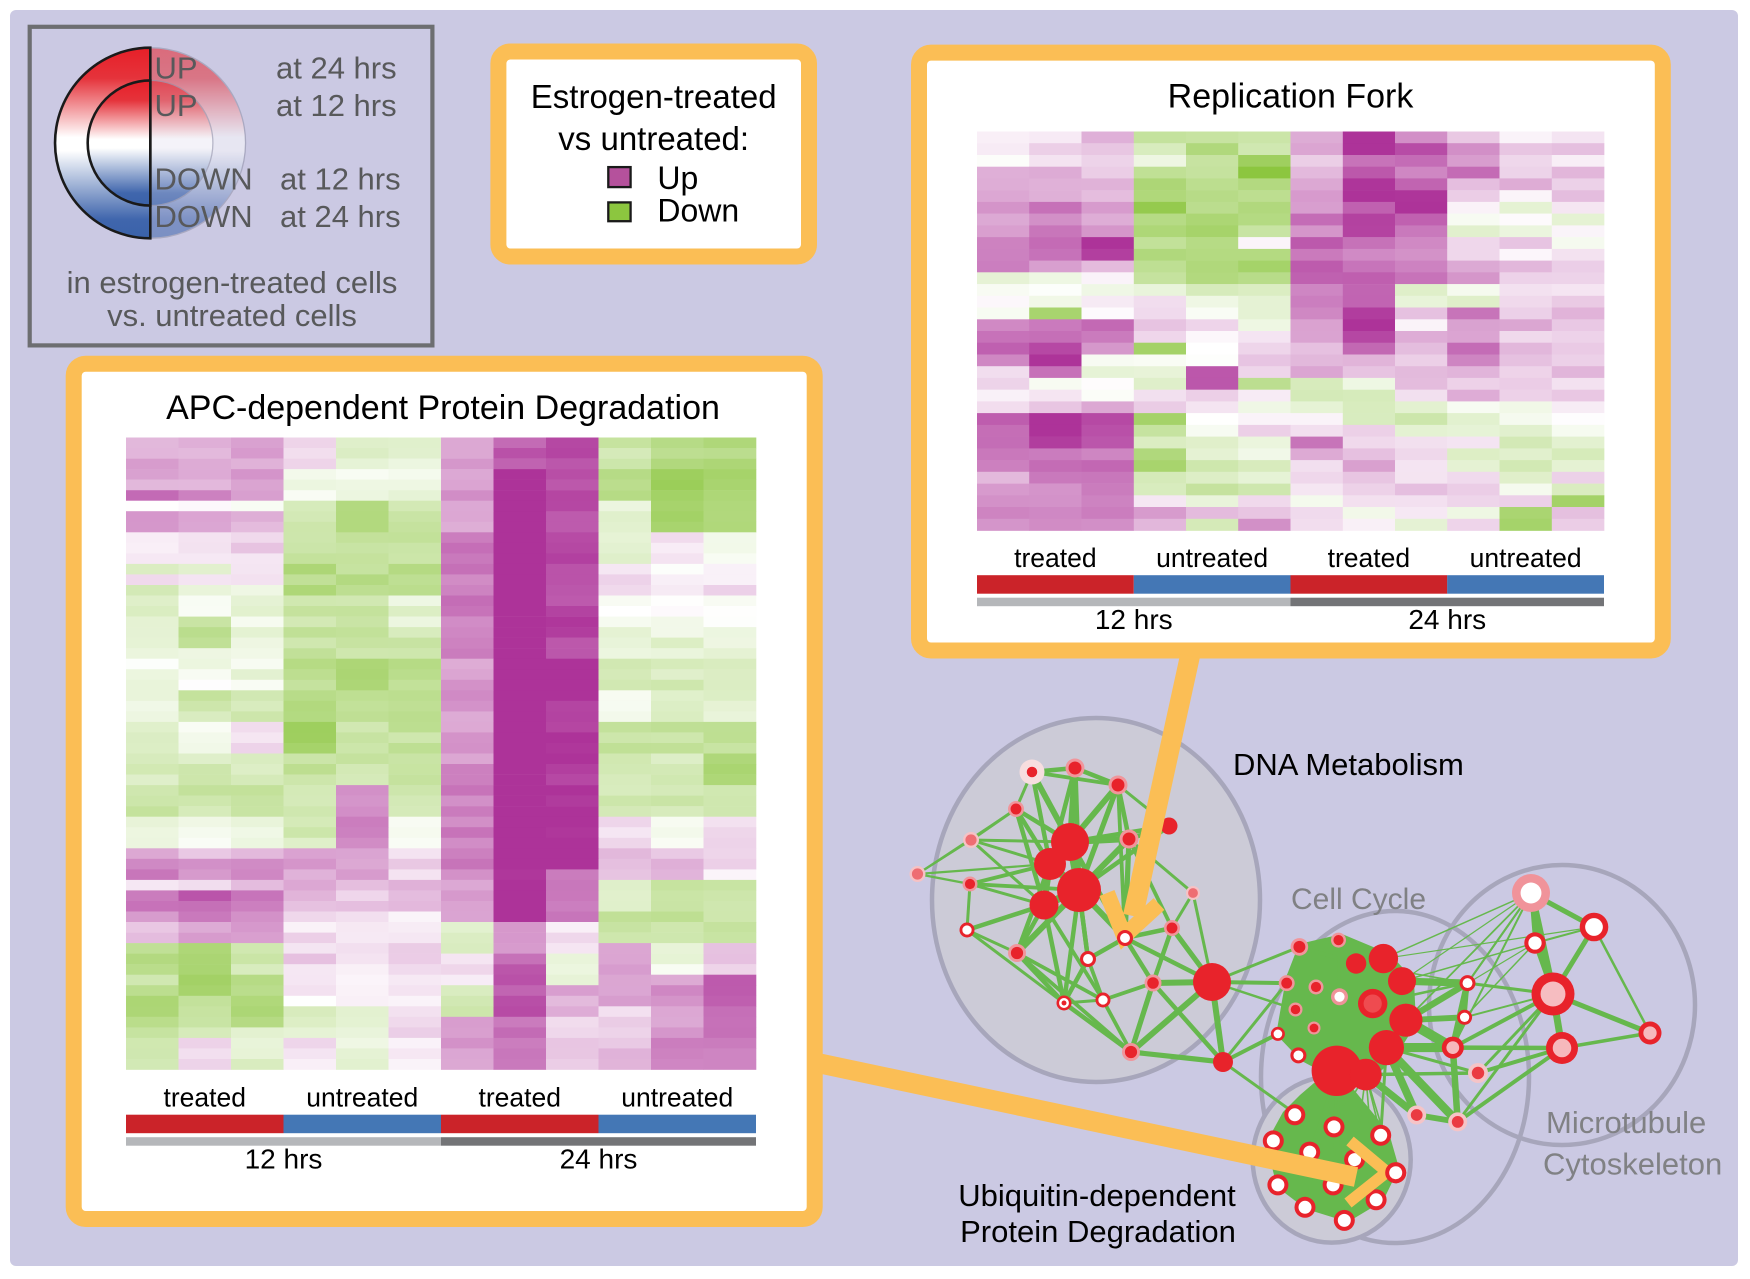  Describe the element at coordinates (1348, 764) in the screenshot. I see `svg-text: DNA Metabolism` at that location.